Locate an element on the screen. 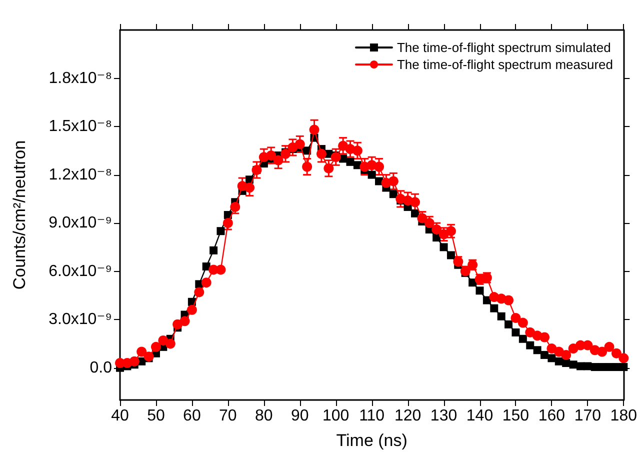 This screenshot has width=640, height=465. x-tick-label: 80 is located at coordinates (264, 416).